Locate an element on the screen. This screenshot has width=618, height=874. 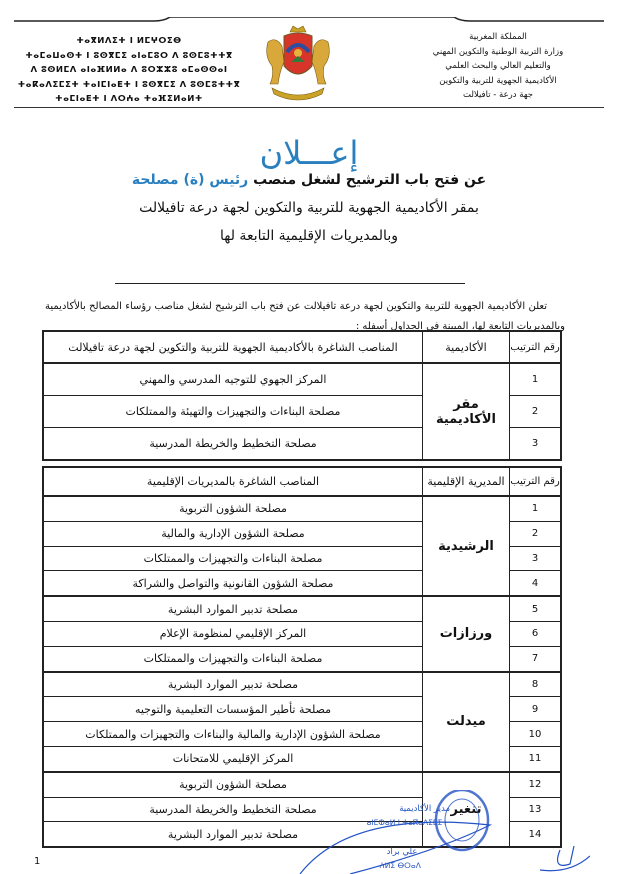
row-number: 8 is located at coordinates (535, 684).